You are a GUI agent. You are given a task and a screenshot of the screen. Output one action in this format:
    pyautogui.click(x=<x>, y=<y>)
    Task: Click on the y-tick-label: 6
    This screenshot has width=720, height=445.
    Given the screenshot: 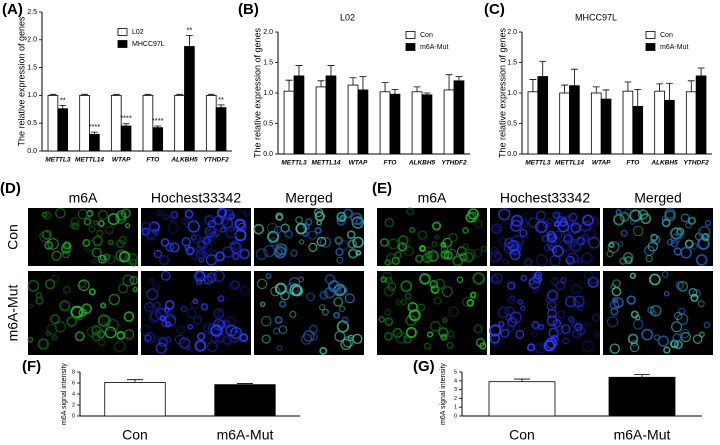 What is the action you would take?
    pyautogui.click(x=73, y=383)
    